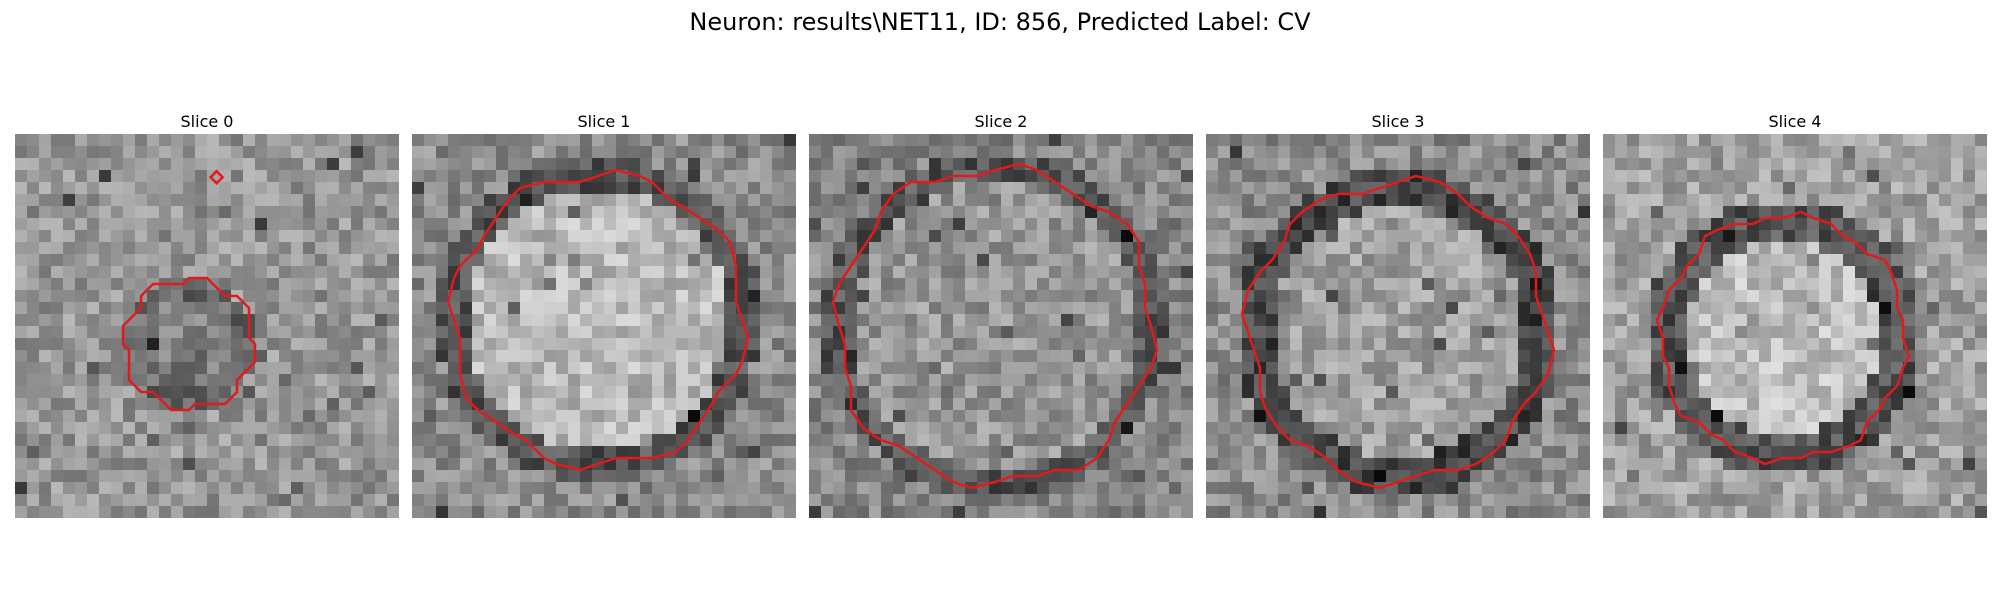 This screenshot has height=600, width=2000. What do you see at coordinates (1795, 121) in the screenshot?
I see `slice-title-4: Slice 4` at bounding box center [1795, 121].